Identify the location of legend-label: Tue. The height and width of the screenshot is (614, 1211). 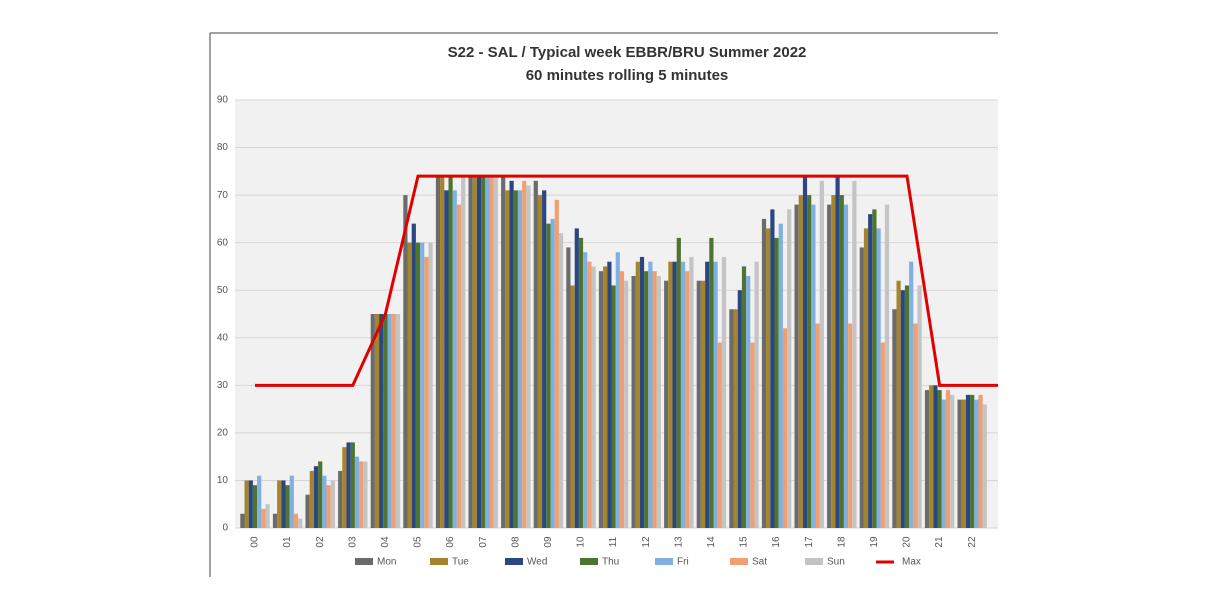
(460, 562).